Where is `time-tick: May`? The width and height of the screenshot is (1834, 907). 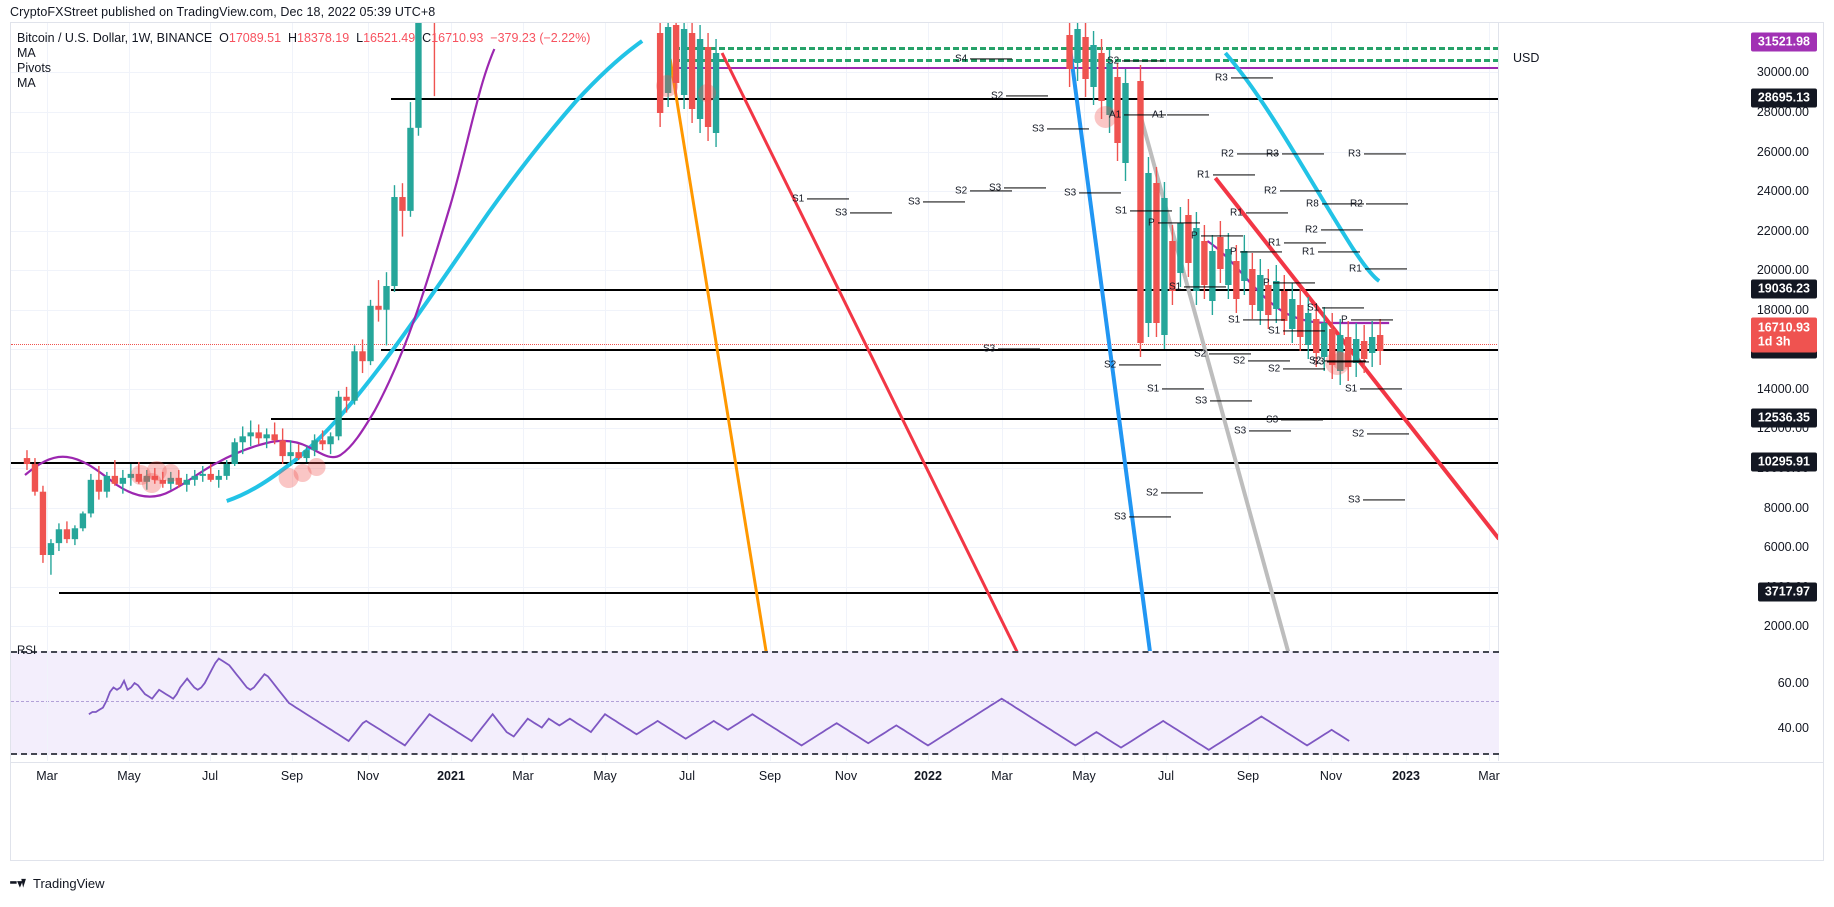
time-tick: May is located at coordinates (1084, 776).